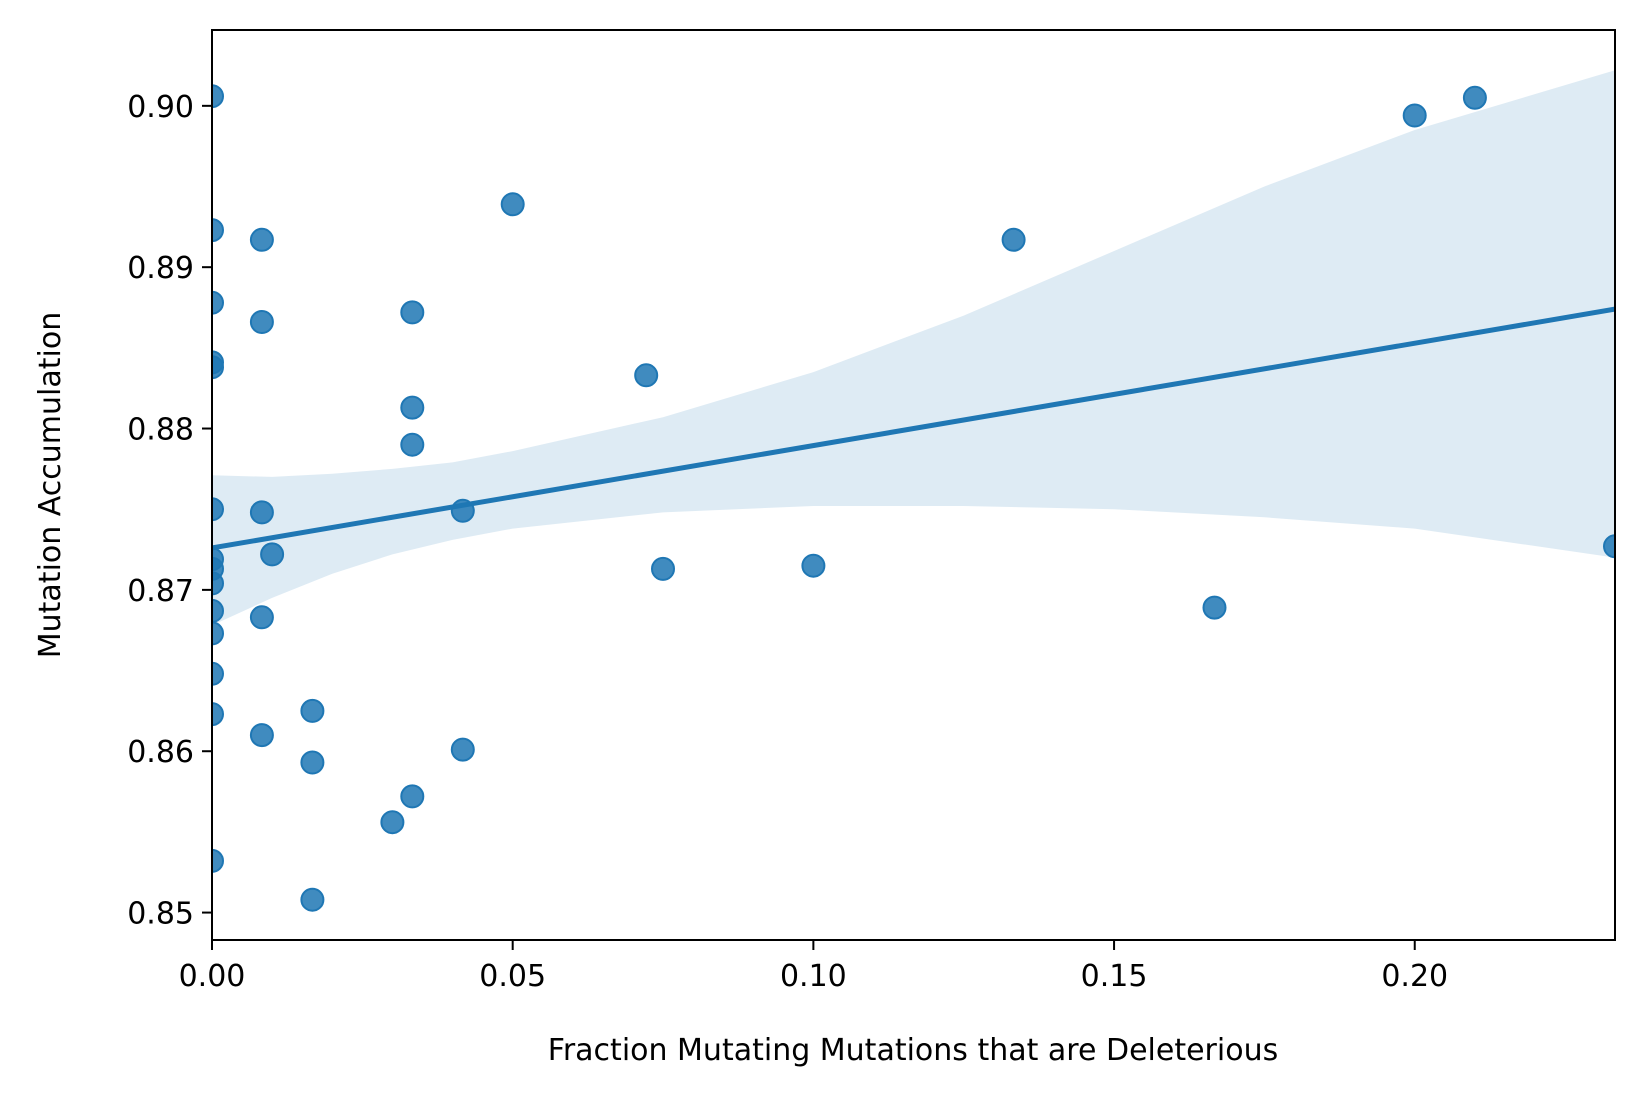 The image size is (1635, 1095). Describe the element at coordinates (512, 976) in the screenshot. I see `x-tick-label: 0.05` at that location.